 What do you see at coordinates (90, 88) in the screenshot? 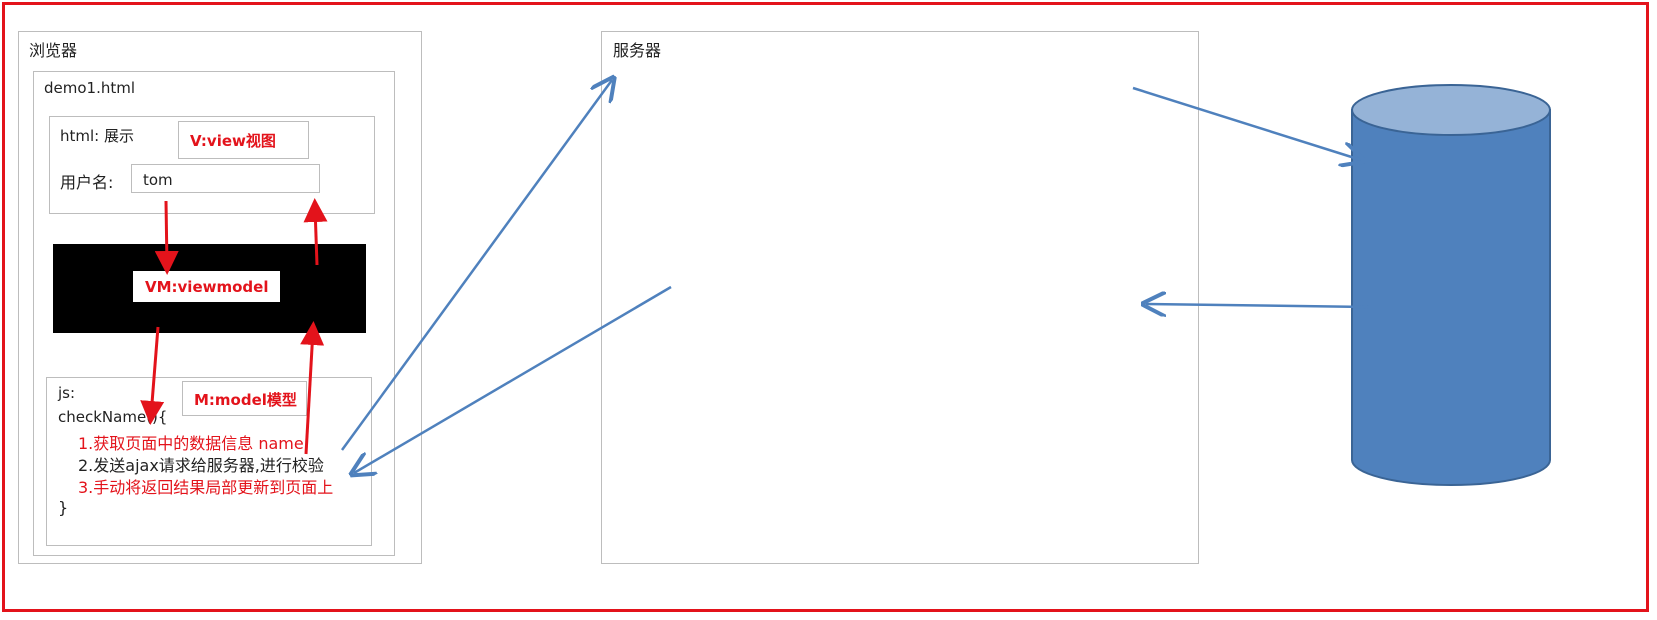
I see `page-file-title: demo1.html` at bounding box center [90, 88].